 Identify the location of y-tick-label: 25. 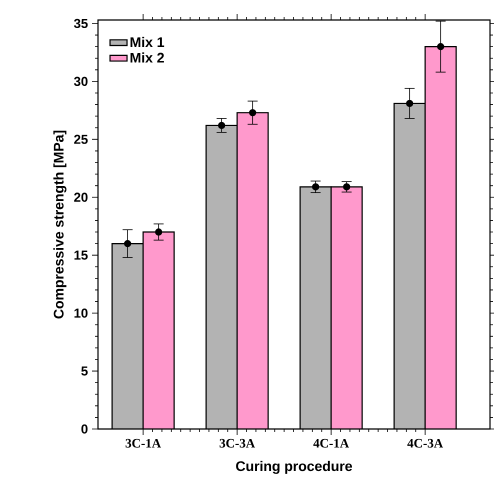
(81, 139).